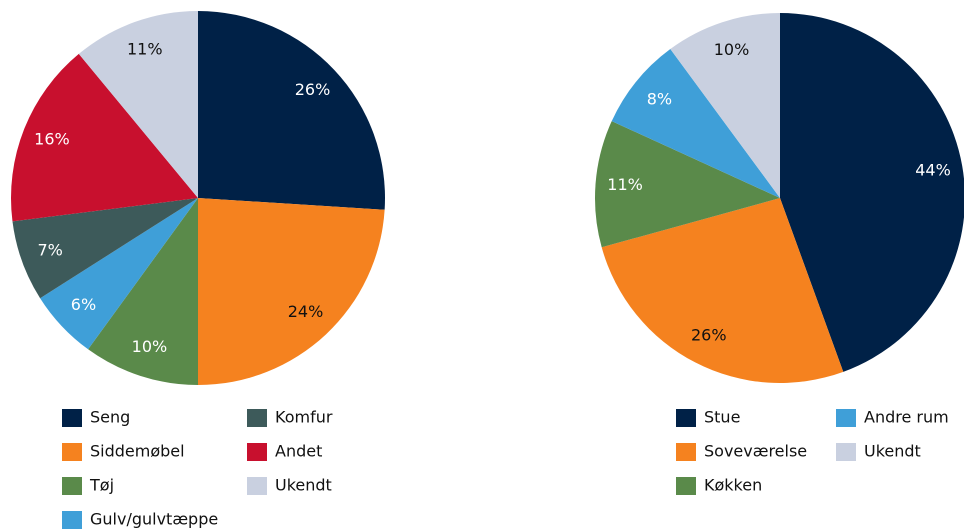 The width and height of the screenshot is (964, 530). What do you see at coordinates (306, 311) in the screenshot?
I see `data-label: 24%` at bounding box center [306, 311].